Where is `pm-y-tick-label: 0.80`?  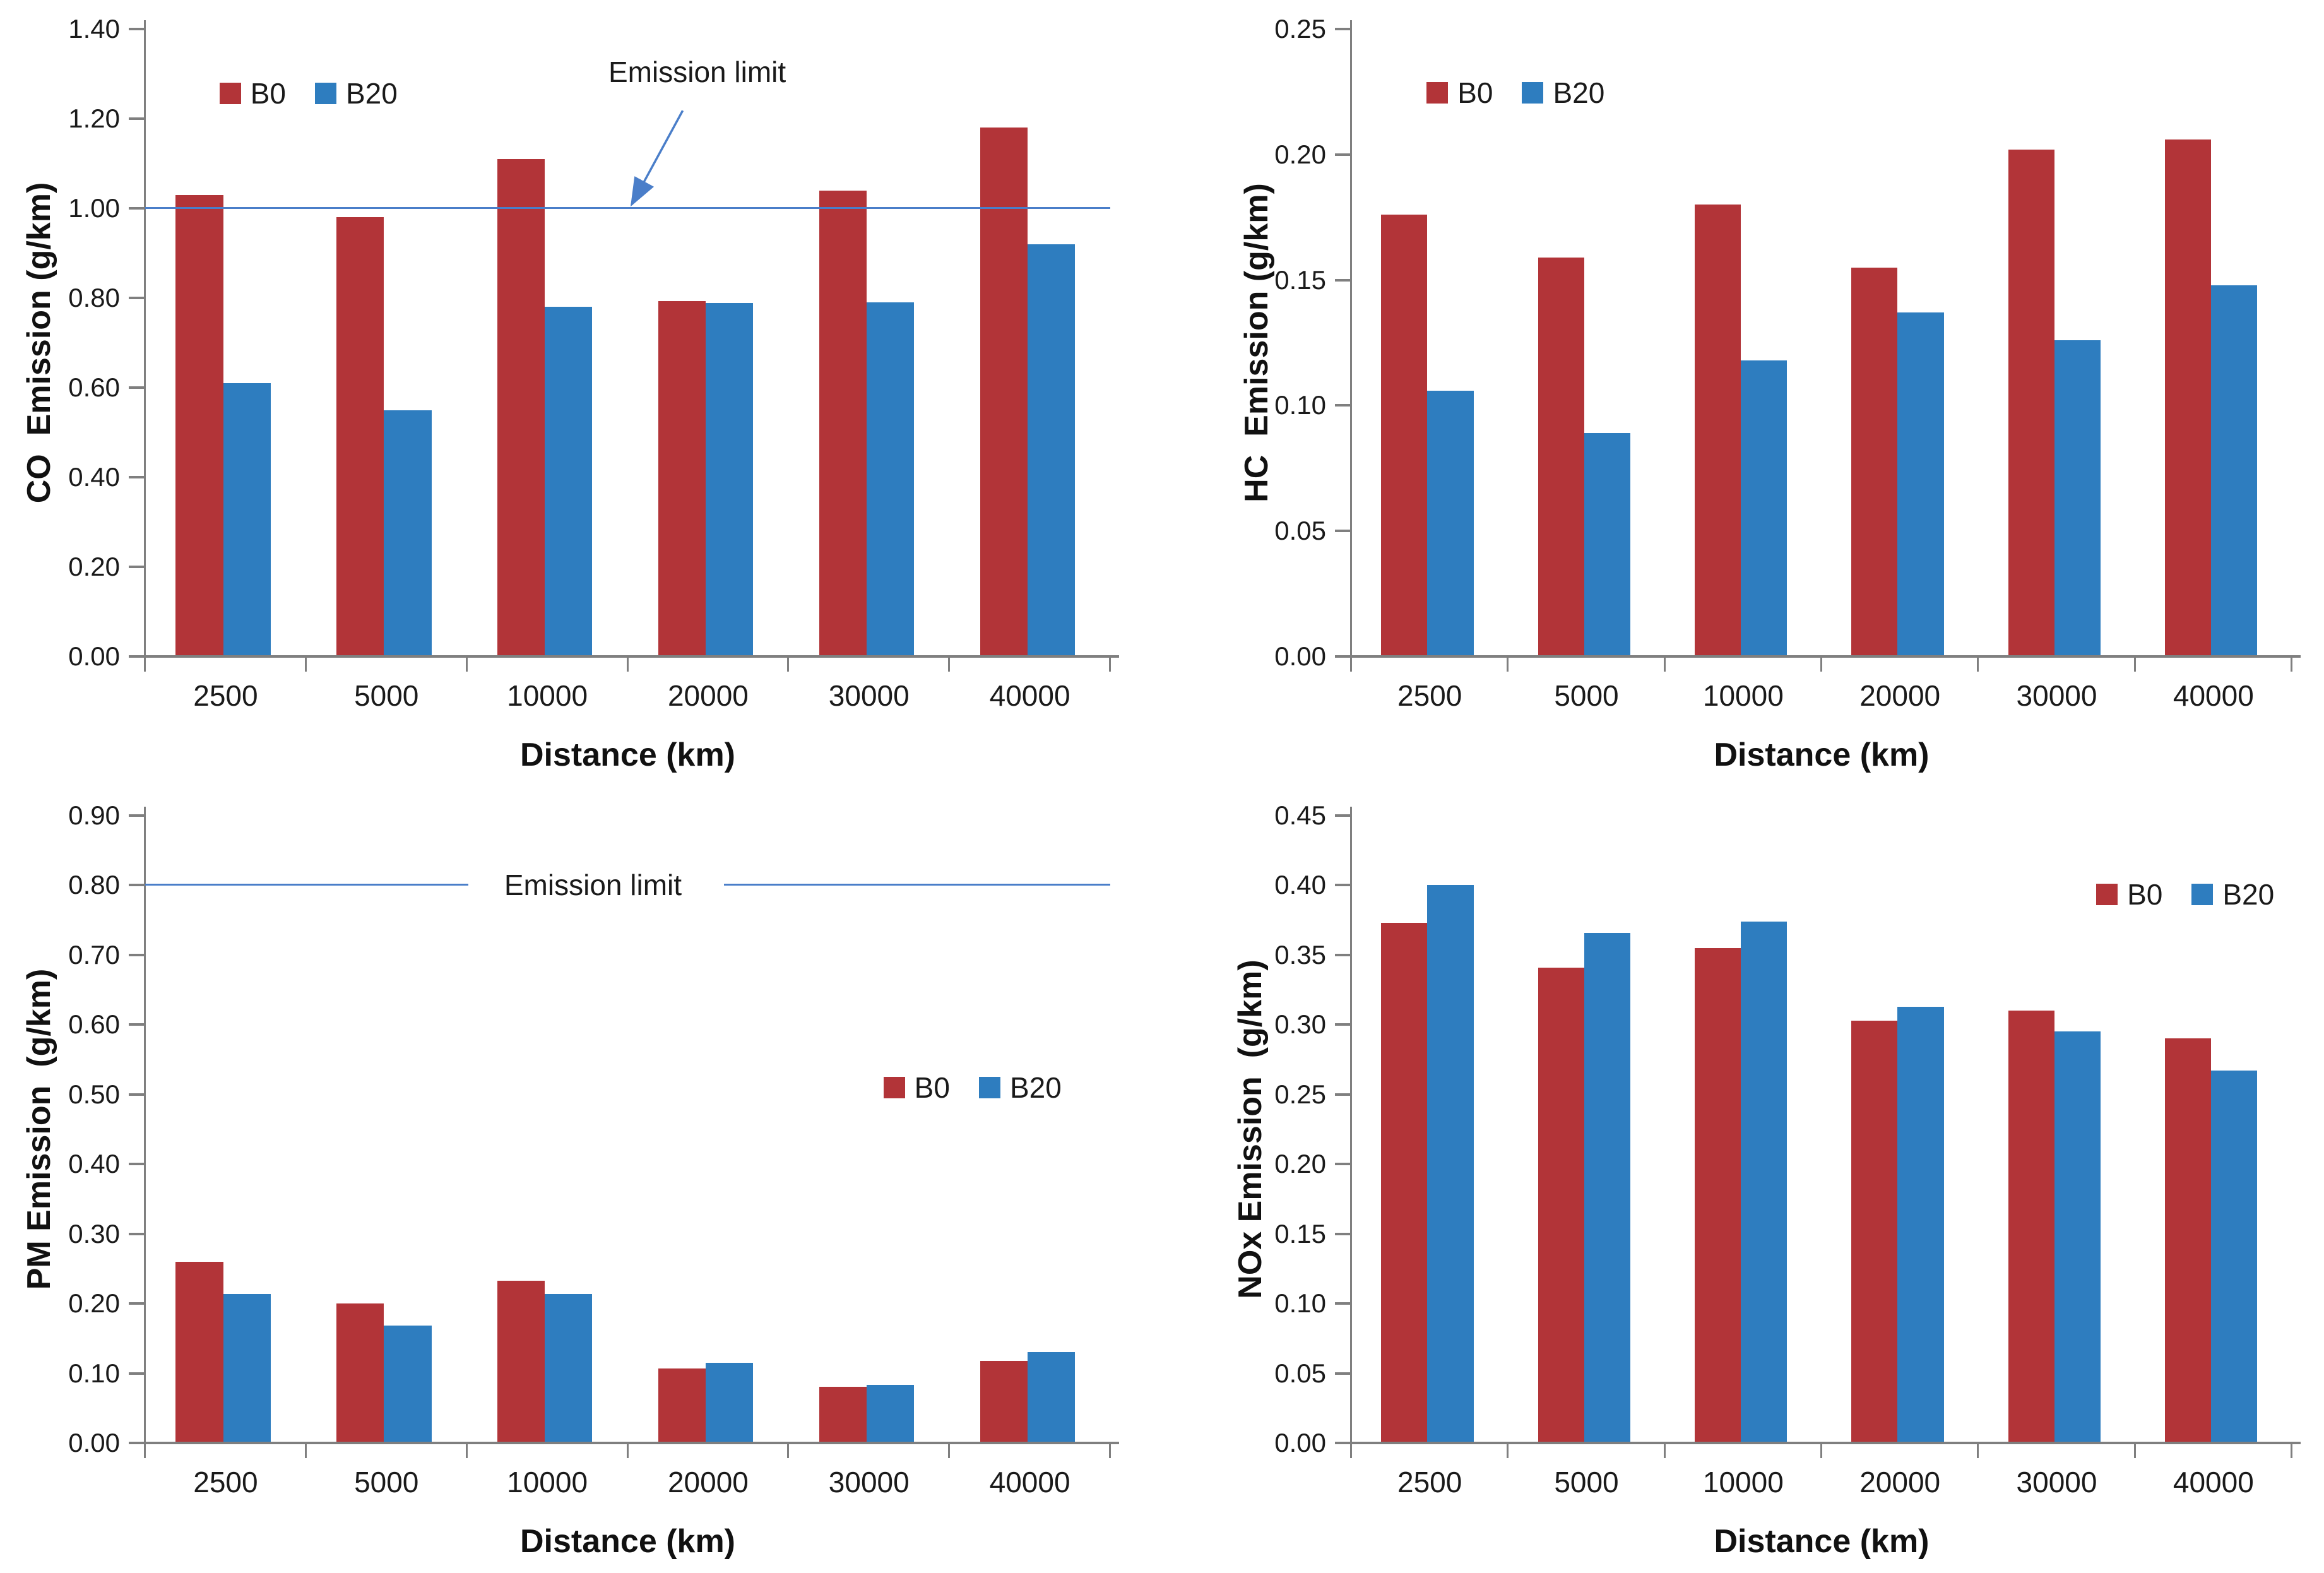 pm-y-tick-label: 0.80 is located at coordinates (94, 885).